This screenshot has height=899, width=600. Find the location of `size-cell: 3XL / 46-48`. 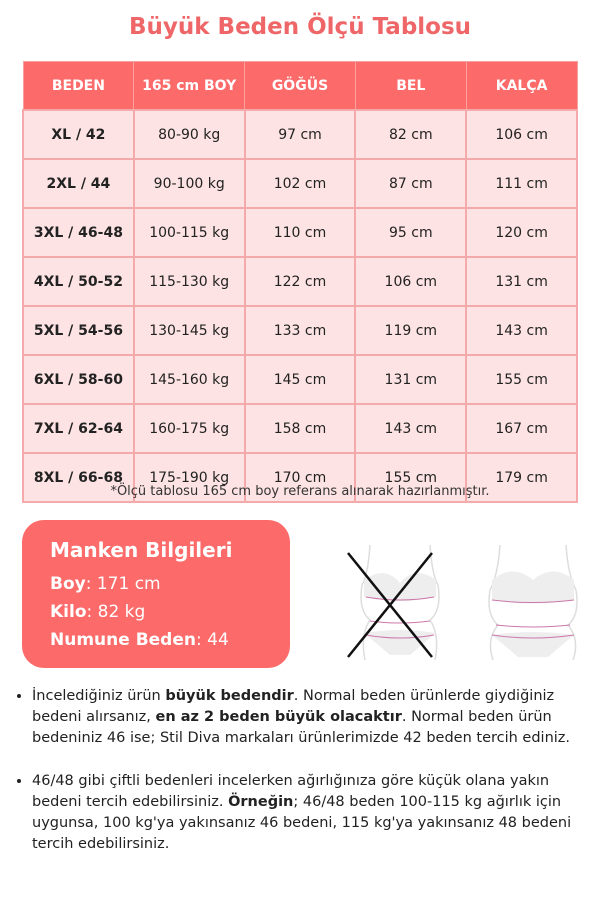

size-cell: 3XL / 46-48 is located at coordinates (78, 232).